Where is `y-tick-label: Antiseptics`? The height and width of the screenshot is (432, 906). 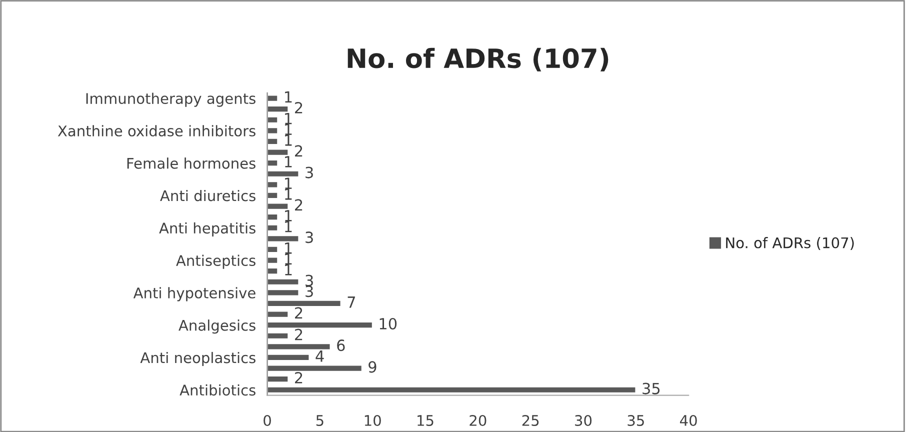
y-tick-label: Antiseptics is located at coordinates (216, 261).